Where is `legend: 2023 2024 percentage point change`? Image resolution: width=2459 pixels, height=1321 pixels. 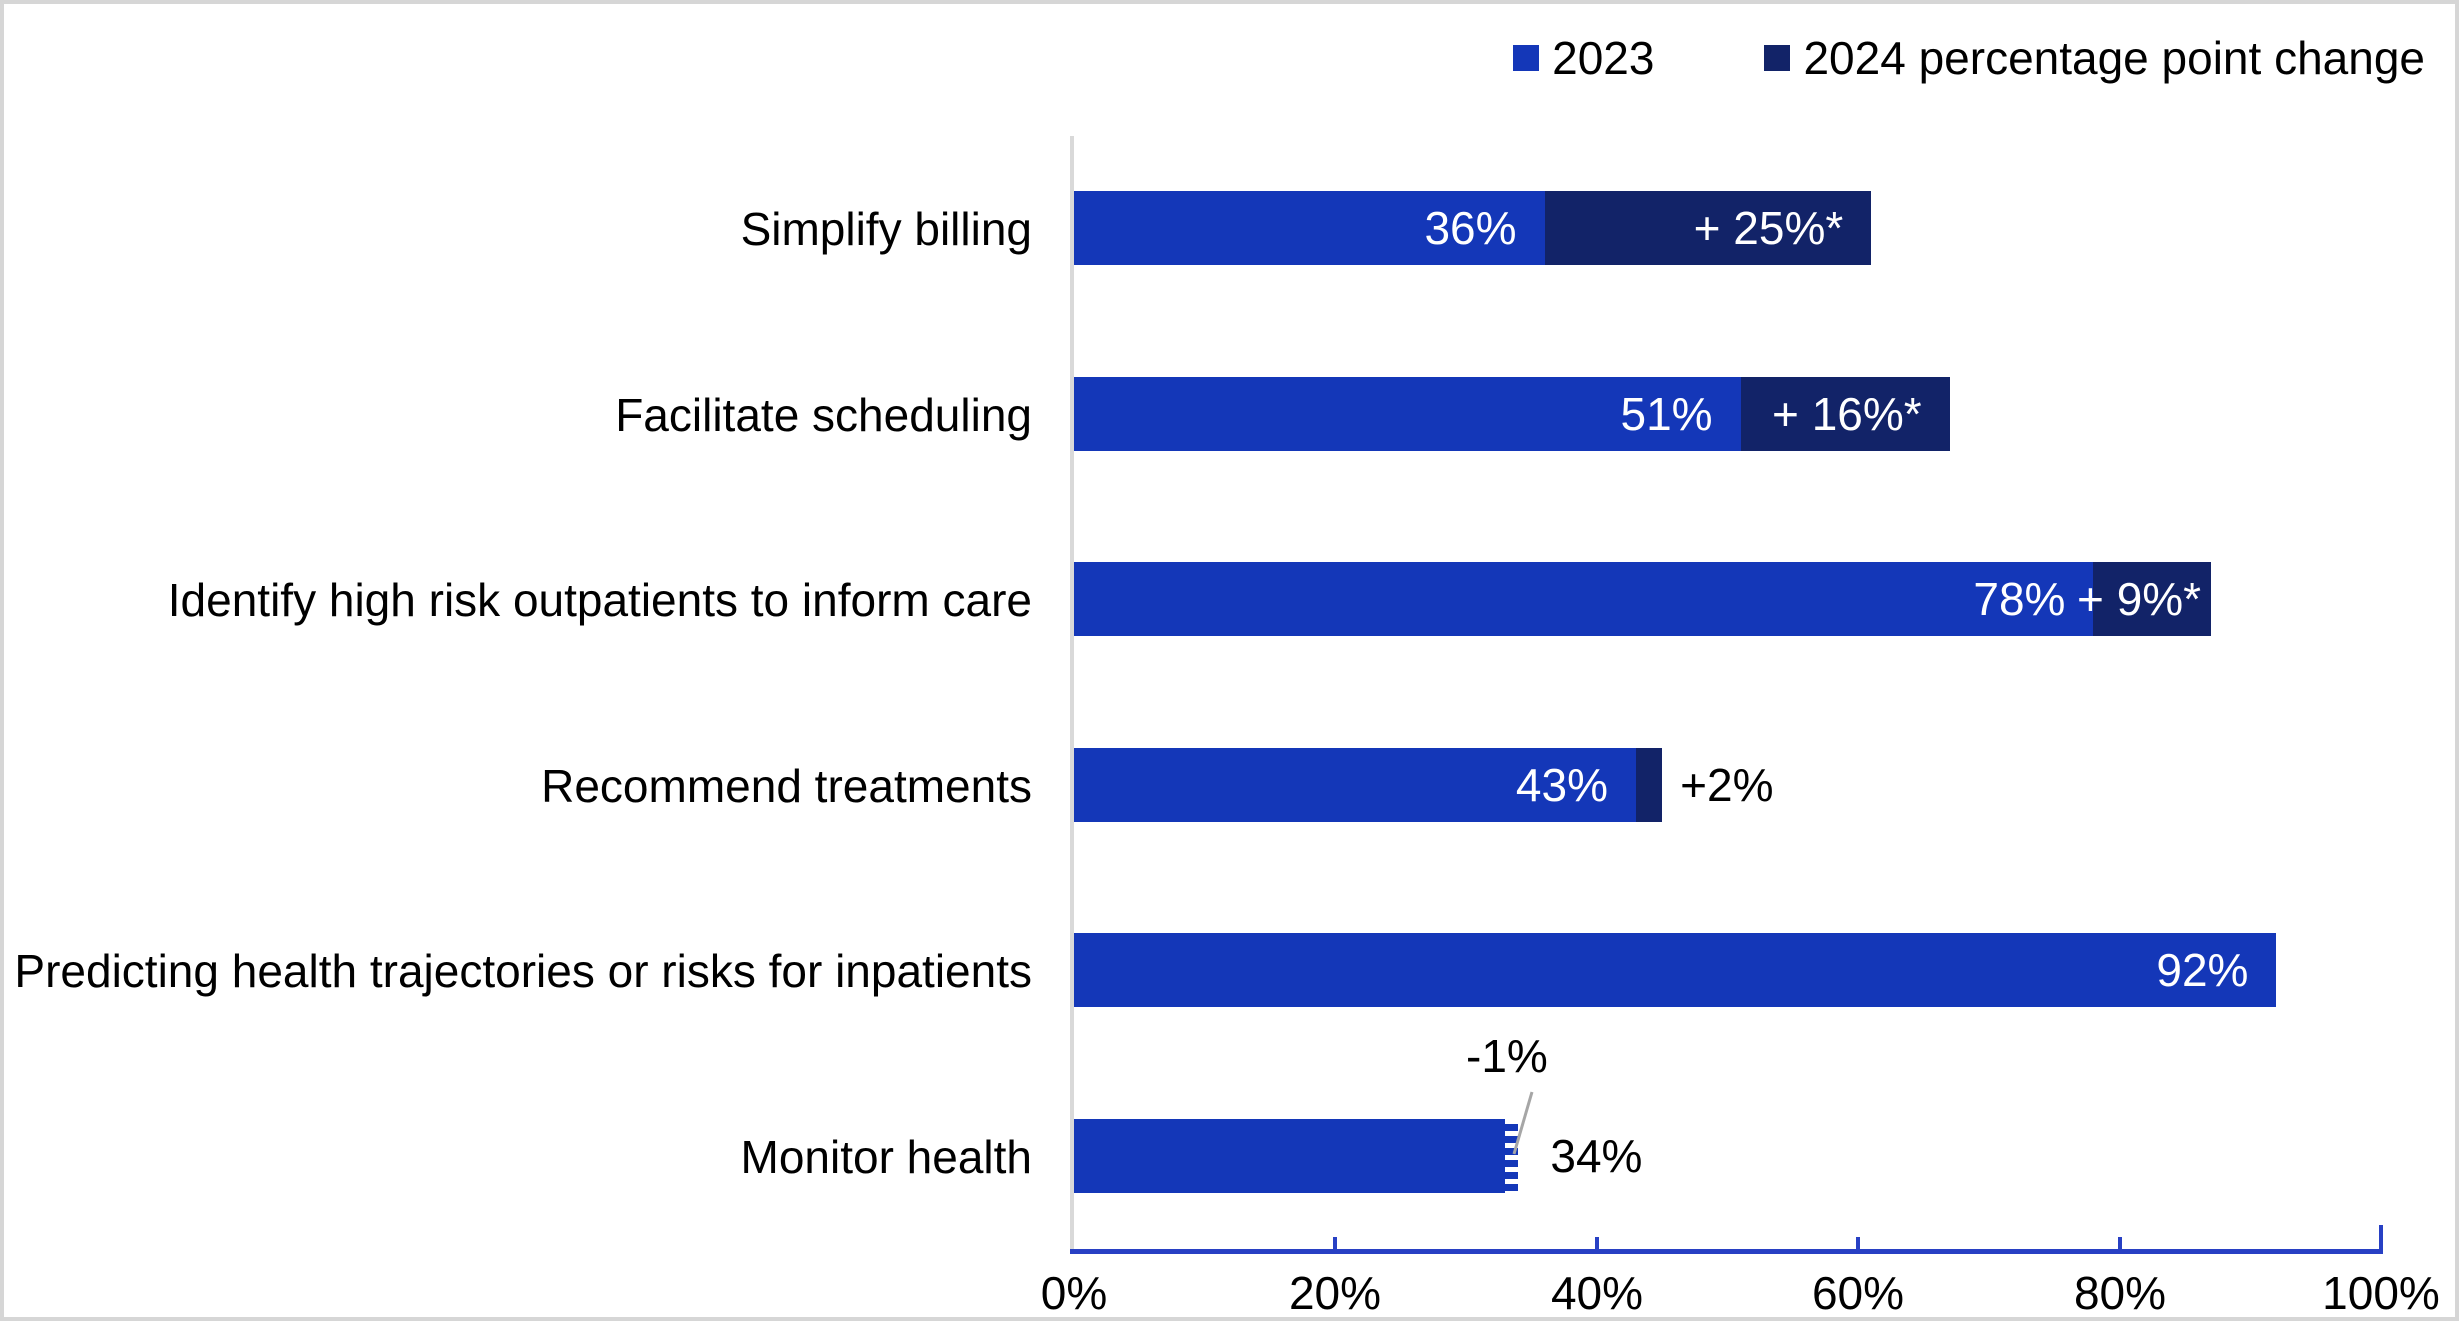 legend: 2023 2024 percentage point change is located at coordinates (1969, 58).